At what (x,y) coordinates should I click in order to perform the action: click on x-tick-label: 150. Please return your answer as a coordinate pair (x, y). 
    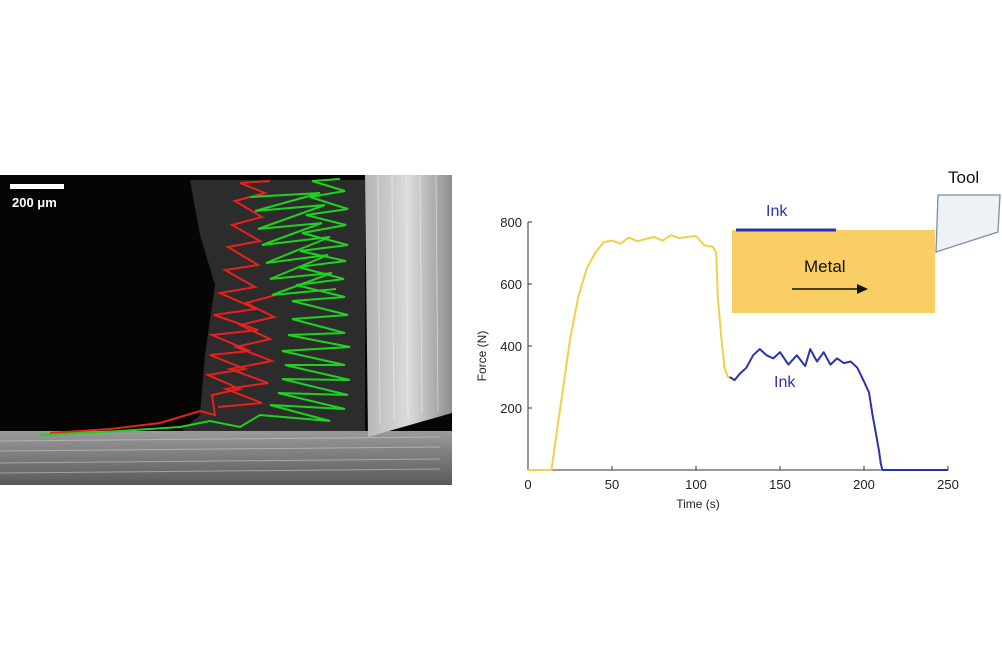
    Looking at the image, I should click on (780, 484).